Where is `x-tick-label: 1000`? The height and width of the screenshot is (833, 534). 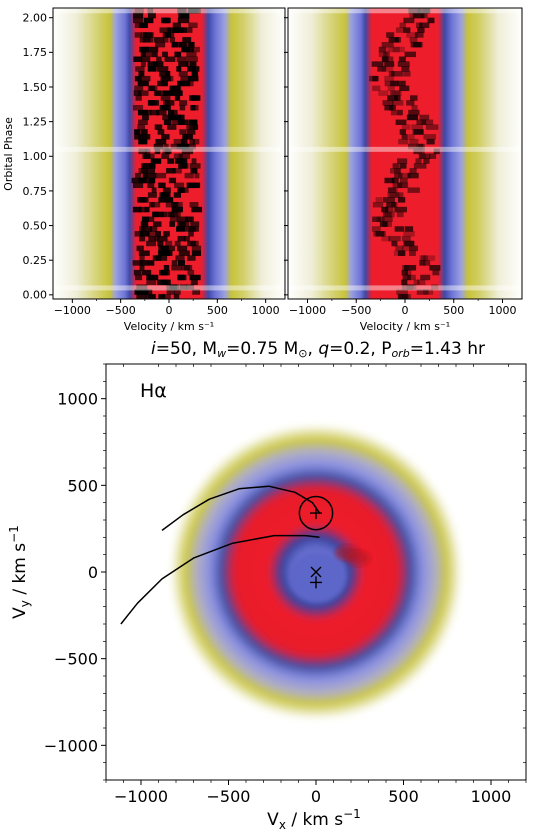
x-tick-label: 1000 is located at coordinates (503, 310).